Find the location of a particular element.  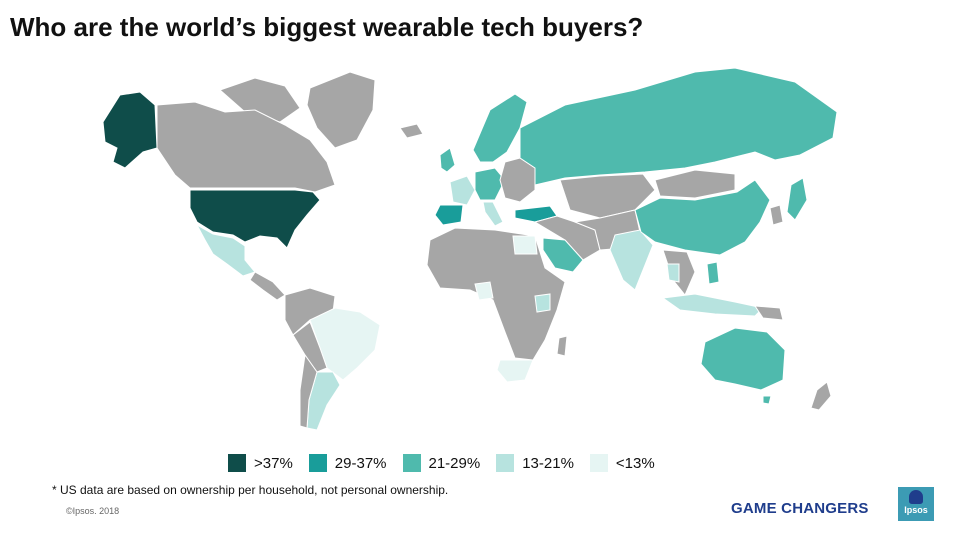

region-spain is located at coordinates (449, 215).